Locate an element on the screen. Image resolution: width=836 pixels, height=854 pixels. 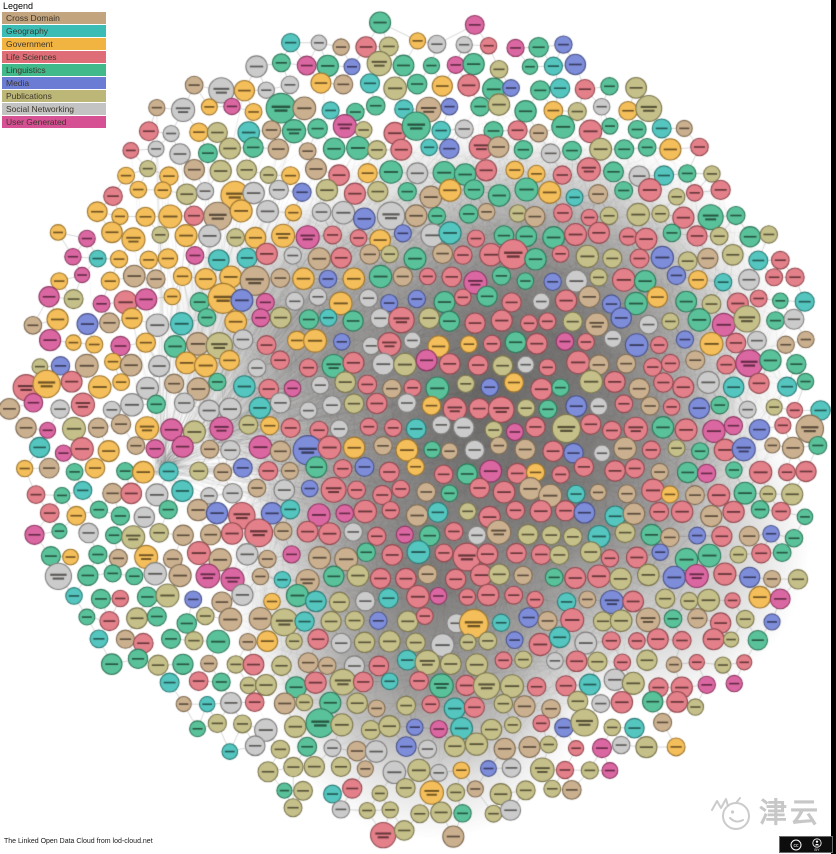
svg-text: cc is located at coordinates (797, 846).